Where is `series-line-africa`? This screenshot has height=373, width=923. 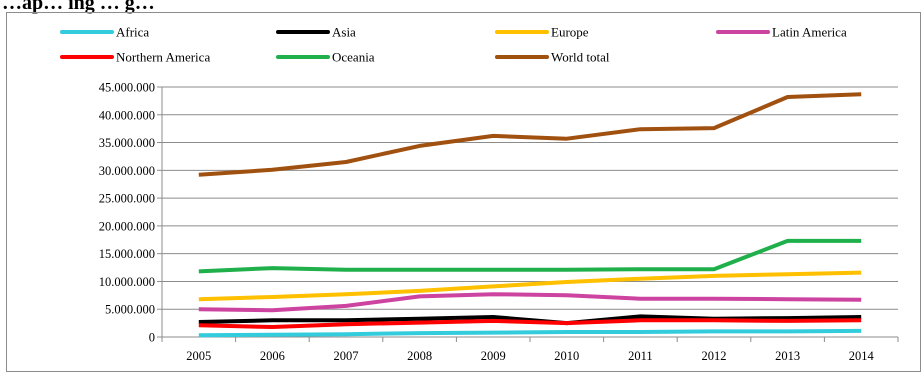 series-line-africa is located at coordinates (530, 333).